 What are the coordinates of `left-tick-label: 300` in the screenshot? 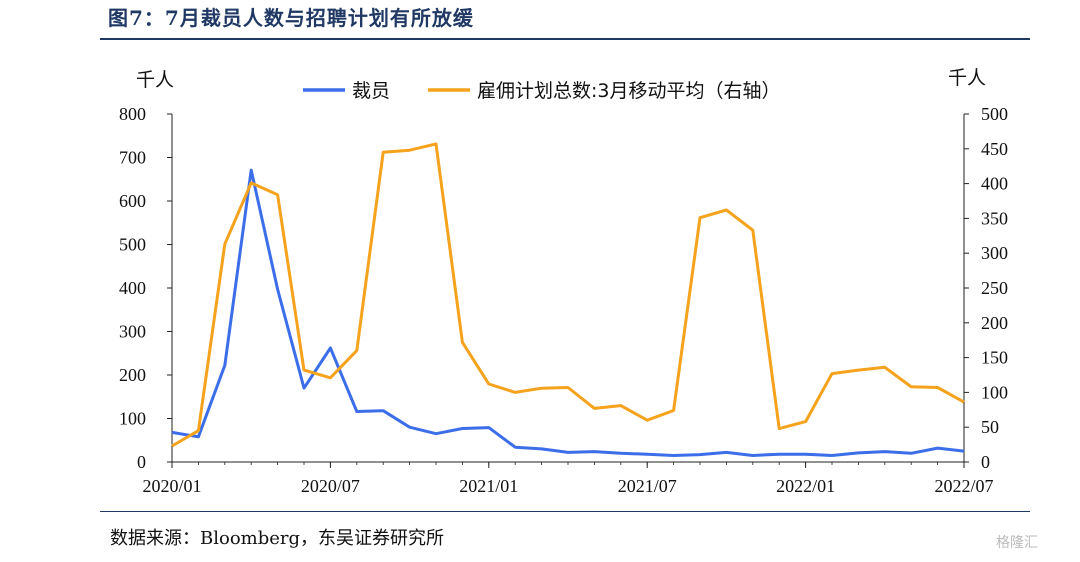 It's located at (132, 332).